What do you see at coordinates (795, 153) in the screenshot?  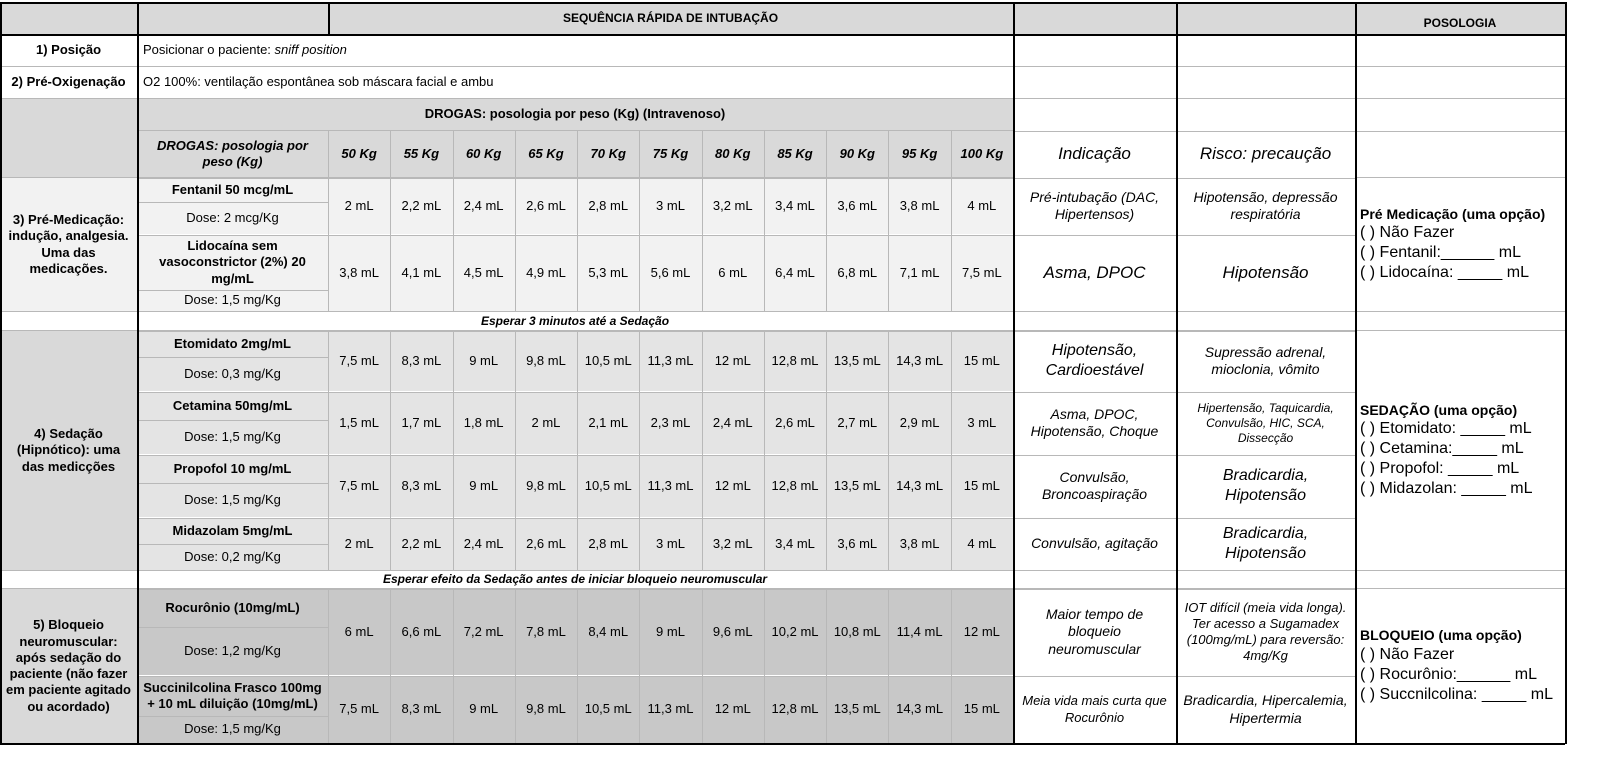 I see `weight-header-7-text: 85 Kg` at bounding box center [795, 153].